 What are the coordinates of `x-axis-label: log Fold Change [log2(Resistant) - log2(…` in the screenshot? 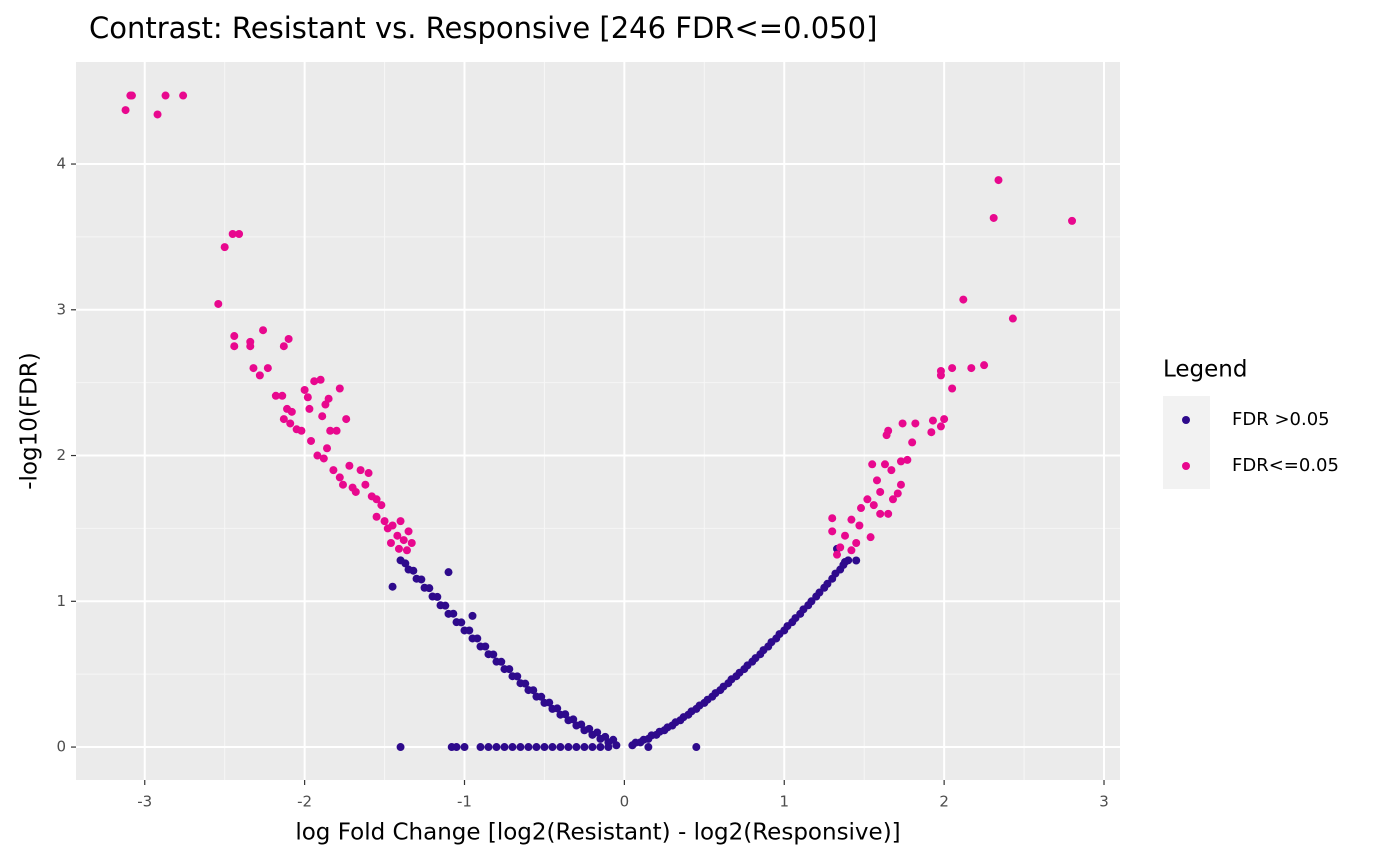 It's located at (597, 833).